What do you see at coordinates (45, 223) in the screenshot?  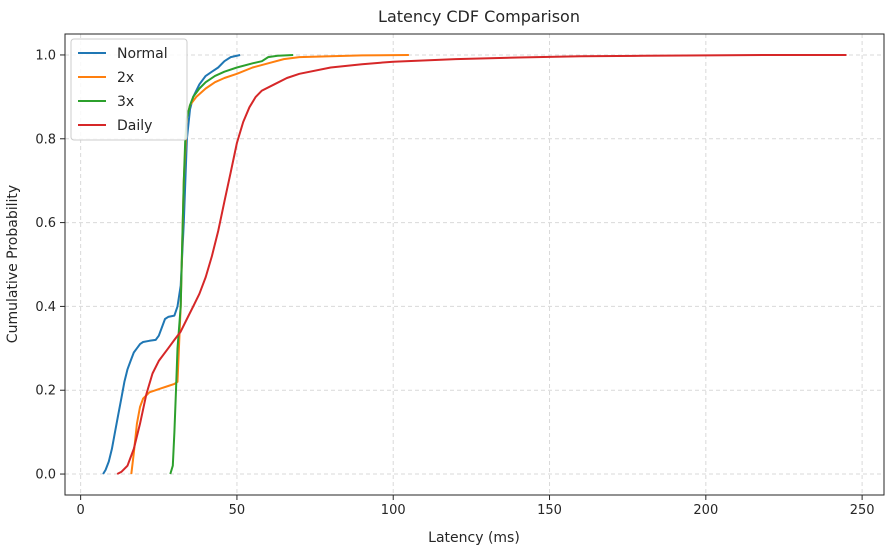 I see `y-tick-label: 0.6` at bounding box center [45, 223].